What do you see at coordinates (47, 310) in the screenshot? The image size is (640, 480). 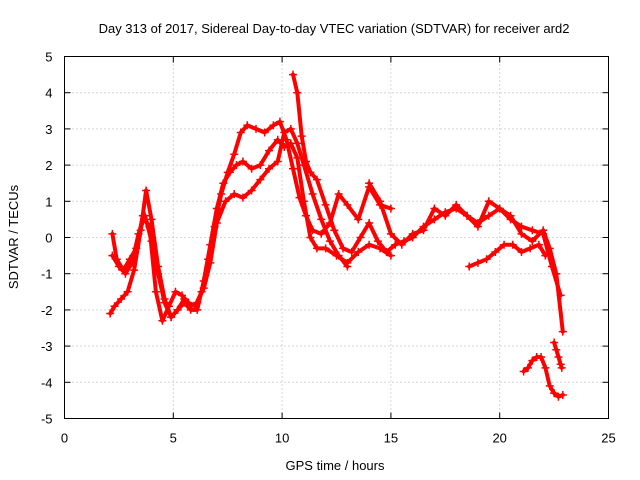 I see `y-tick-label: -2` at bounding box center [47, 310].